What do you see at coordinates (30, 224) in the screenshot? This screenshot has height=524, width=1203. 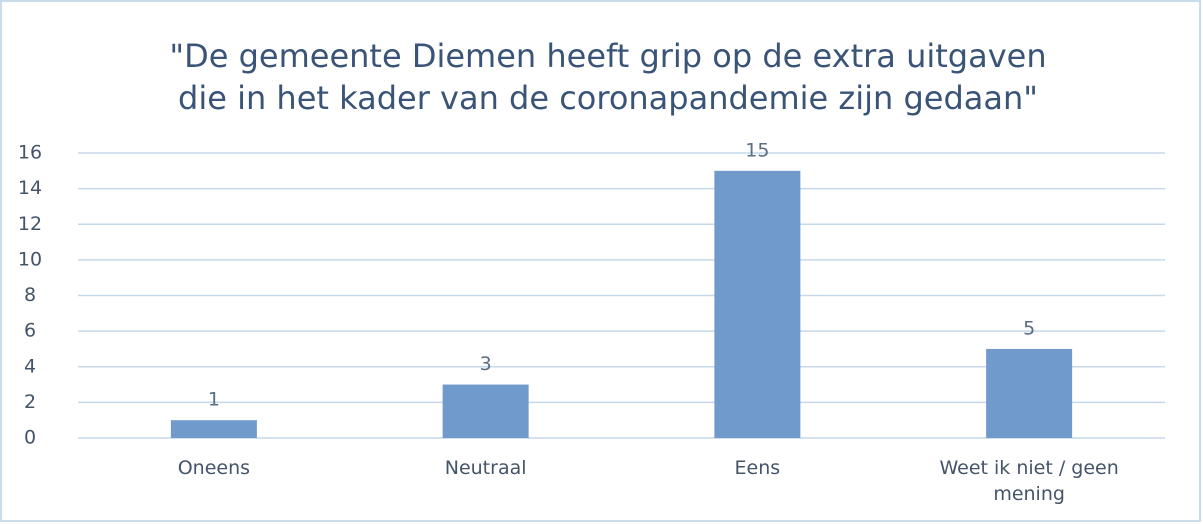 I see `y-tick-label: 12` at bounding box center [30, 224].